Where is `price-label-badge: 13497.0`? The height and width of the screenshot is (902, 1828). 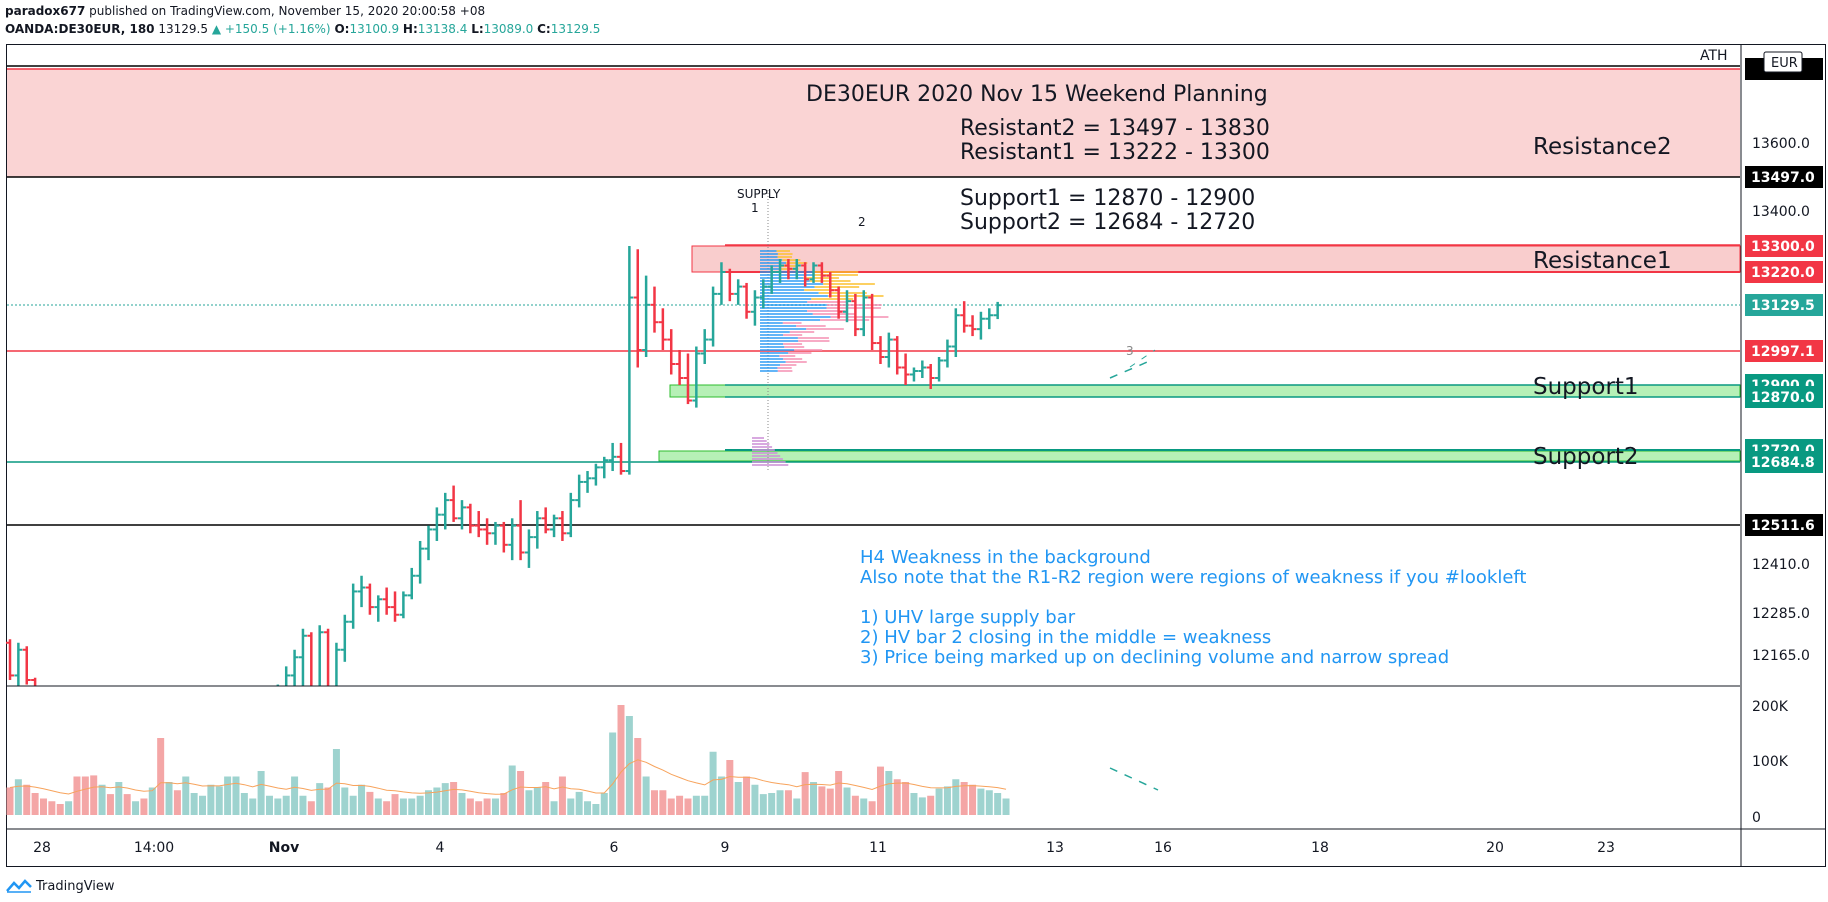 price-label-badge: 13497.0 is located at coordinates (1784, 177).